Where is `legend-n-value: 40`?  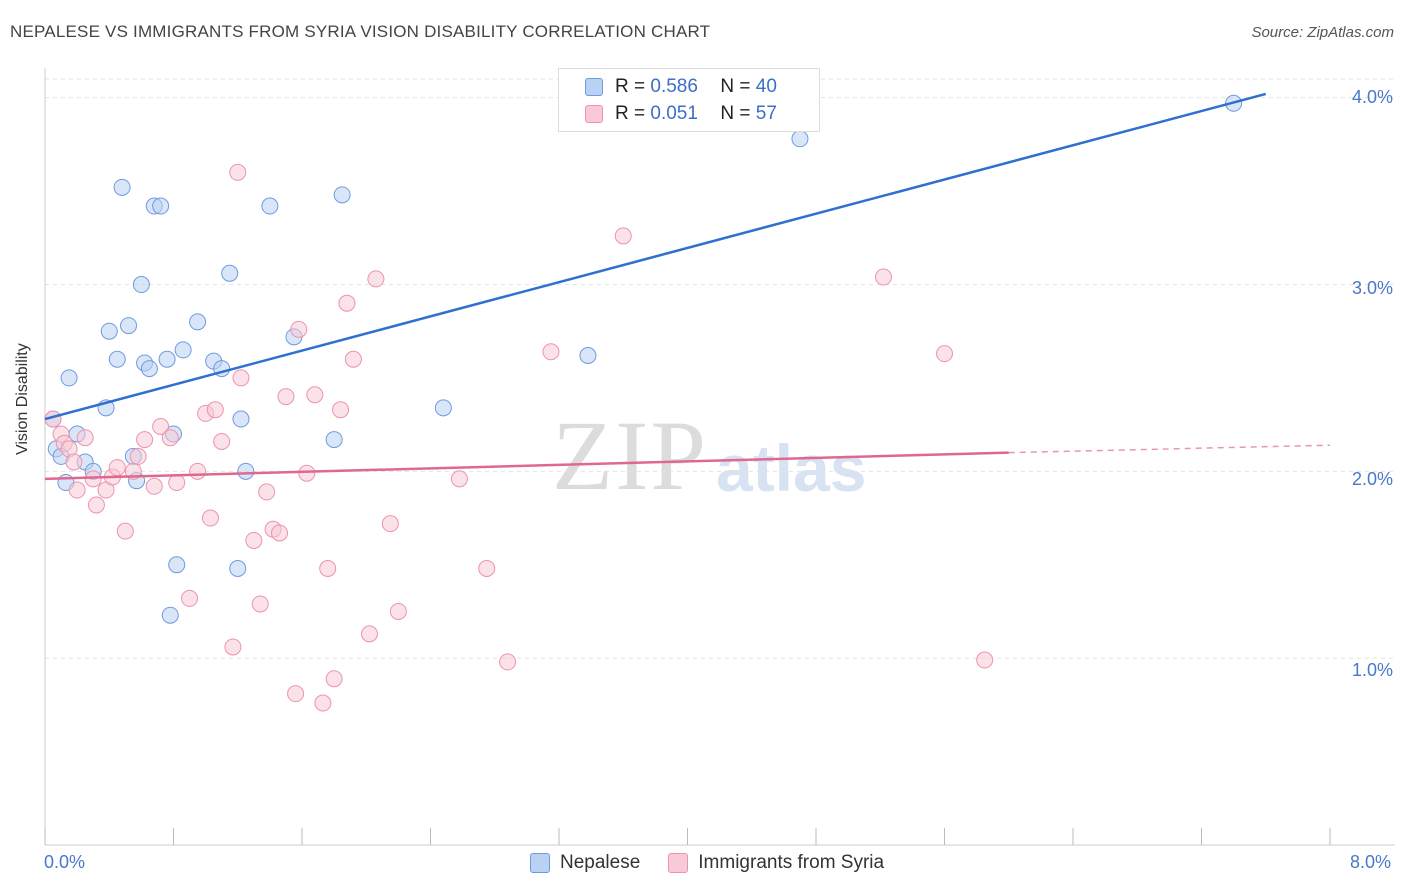
legend-n-value: 40 is located at coordinates (766, 86).